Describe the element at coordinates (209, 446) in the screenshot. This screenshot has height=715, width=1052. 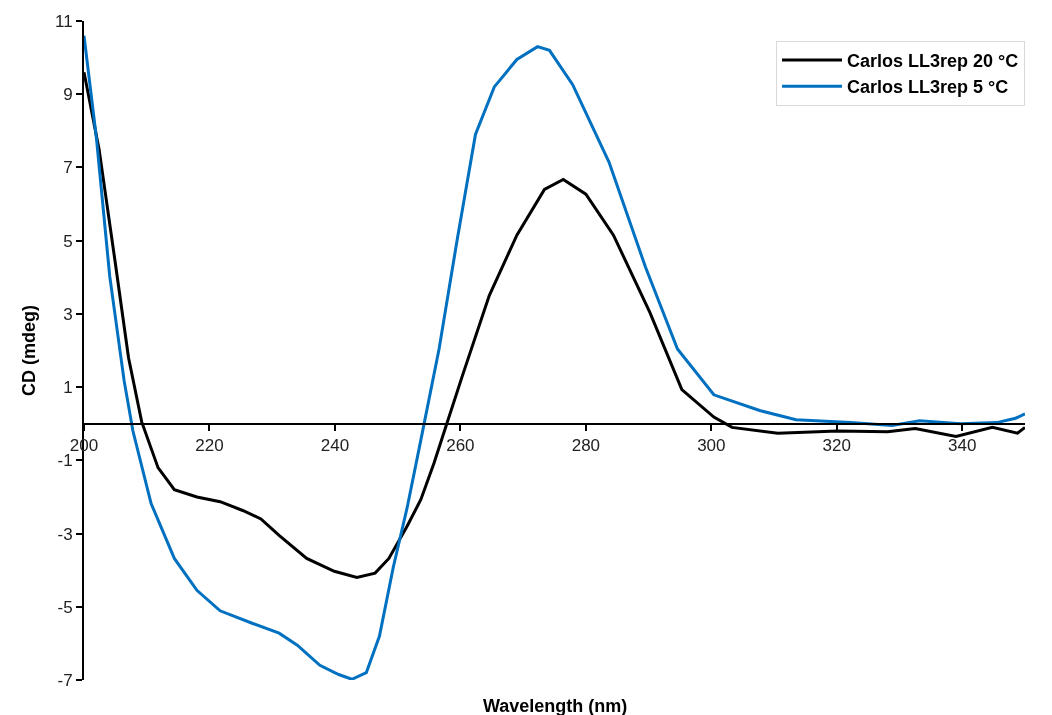
I see `x-tick-label: 220` at that location.